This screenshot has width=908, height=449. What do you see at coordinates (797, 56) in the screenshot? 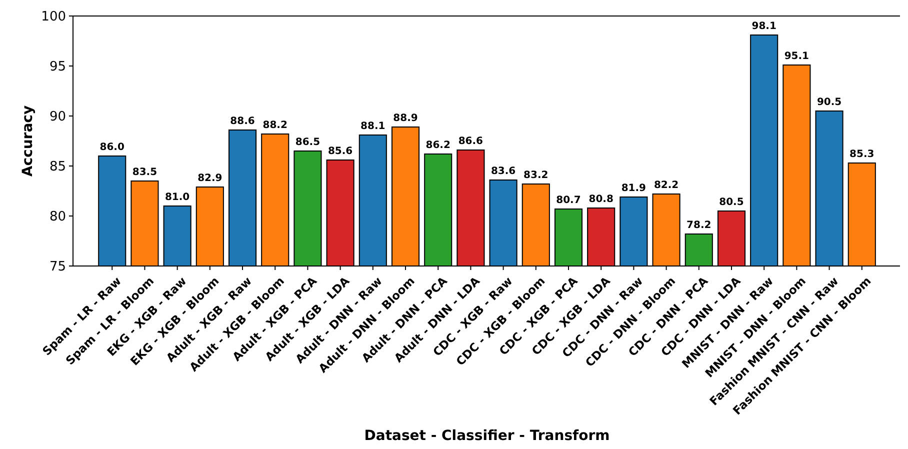
I see `data-label: 95.1` at bounding box center [797, 56].